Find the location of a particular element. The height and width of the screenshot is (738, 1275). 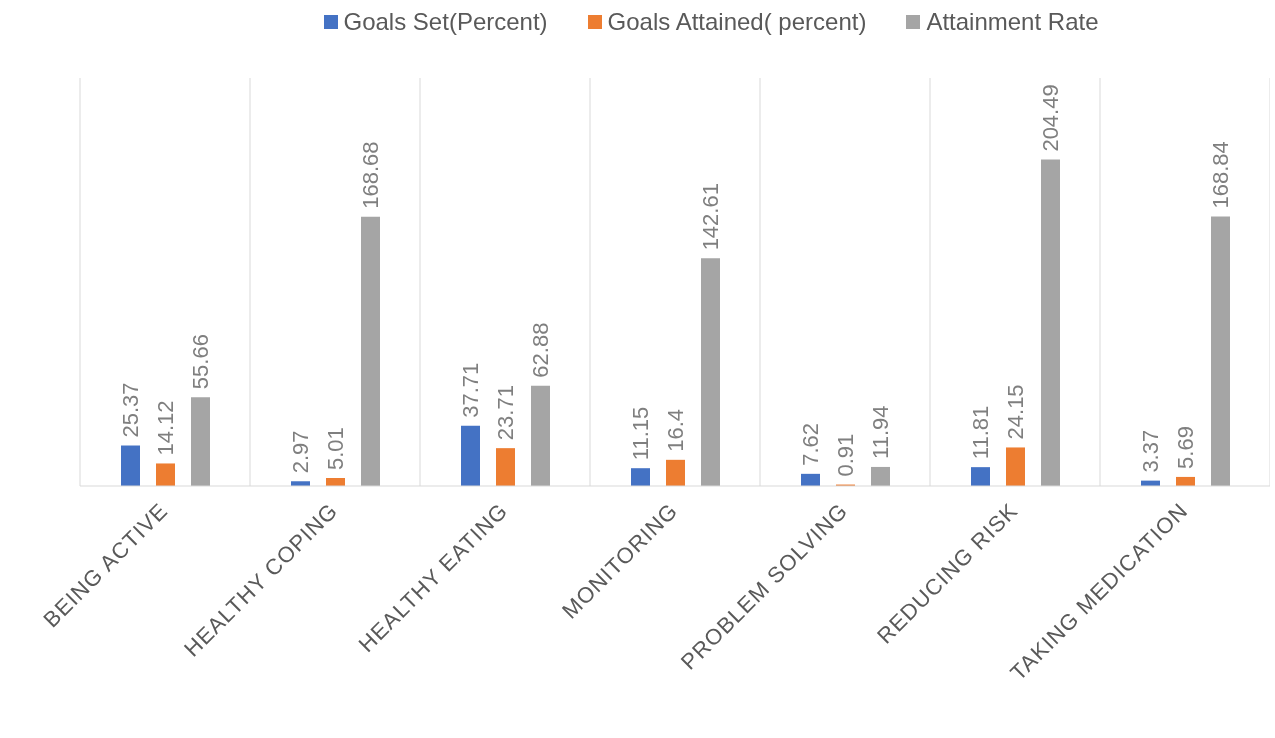

data-label: 23.71 is located at coordinates (505, 413).